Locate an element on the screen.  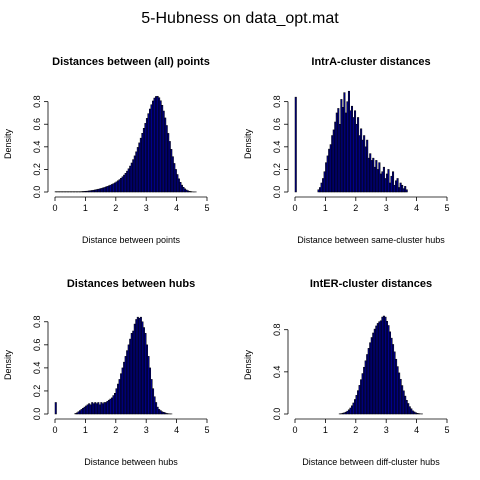
panel-title: Distances between hubs is located at coordinates (131, 284).